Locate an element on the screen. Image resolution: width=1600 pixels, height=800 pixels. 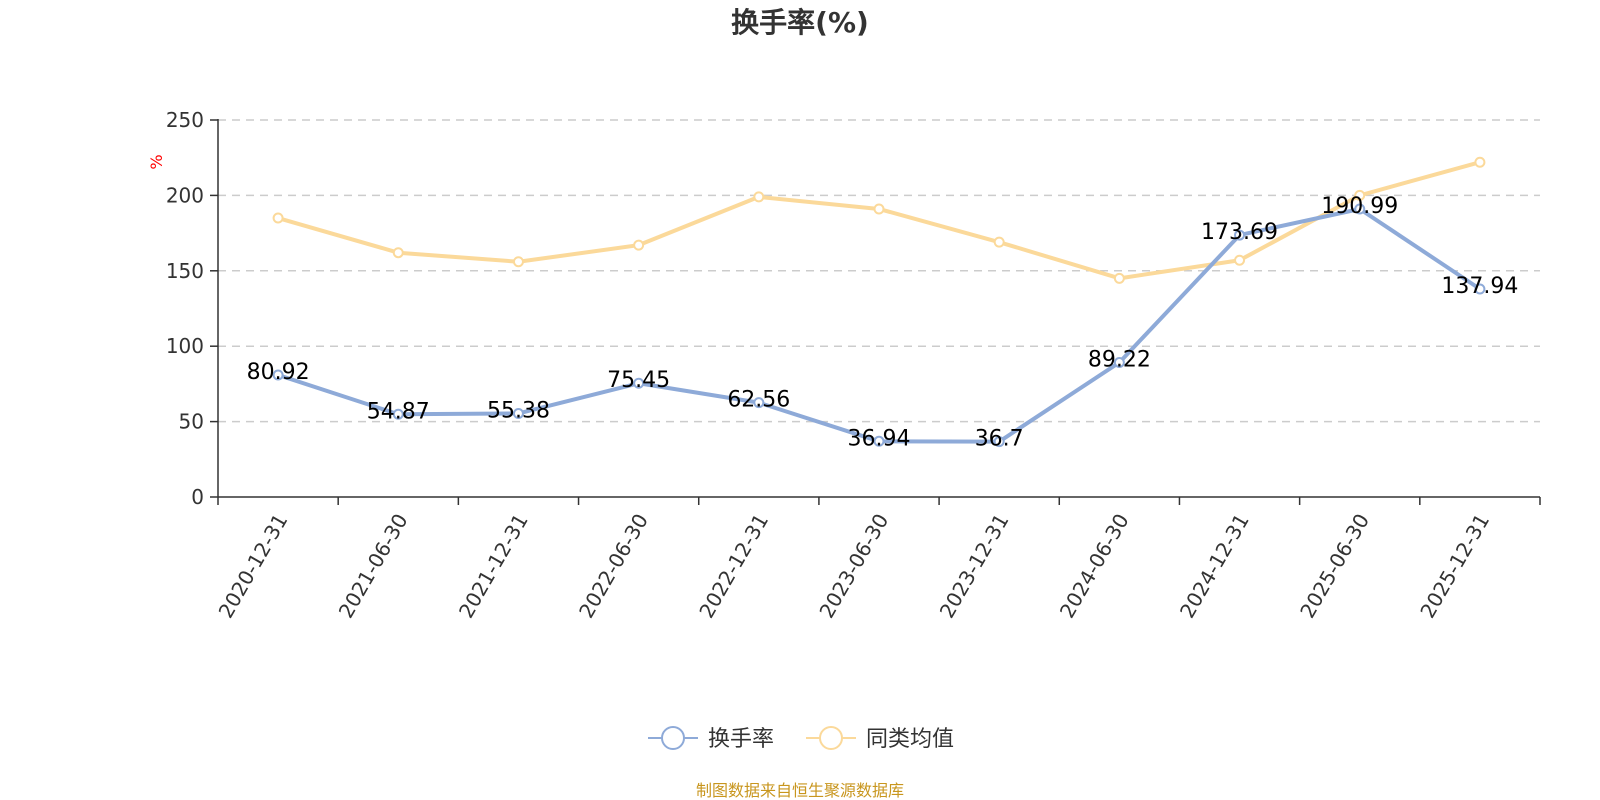
x-tick-label: 2023-06-30 is located at coordinates (853, 566).